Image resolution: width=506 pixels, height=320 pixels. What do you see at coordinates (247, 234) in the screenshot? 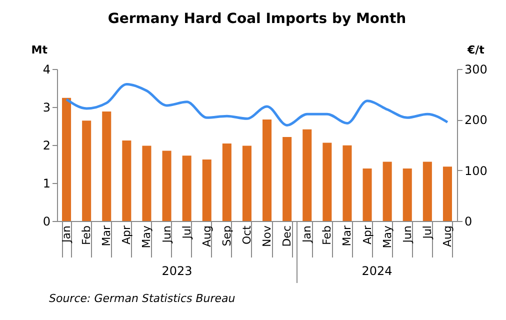
I see `x-tick-label: Oct` at bounding box center [247, 234].